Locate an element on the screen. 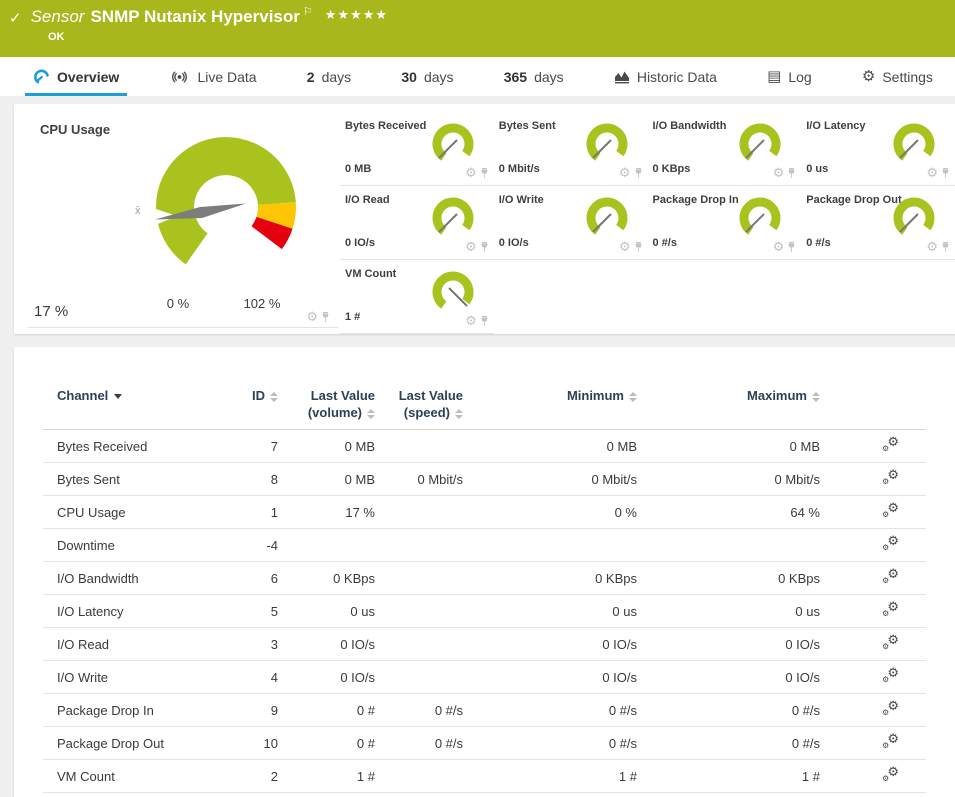  column-header-maximum: Maximum is located at coordinates (728, 403).